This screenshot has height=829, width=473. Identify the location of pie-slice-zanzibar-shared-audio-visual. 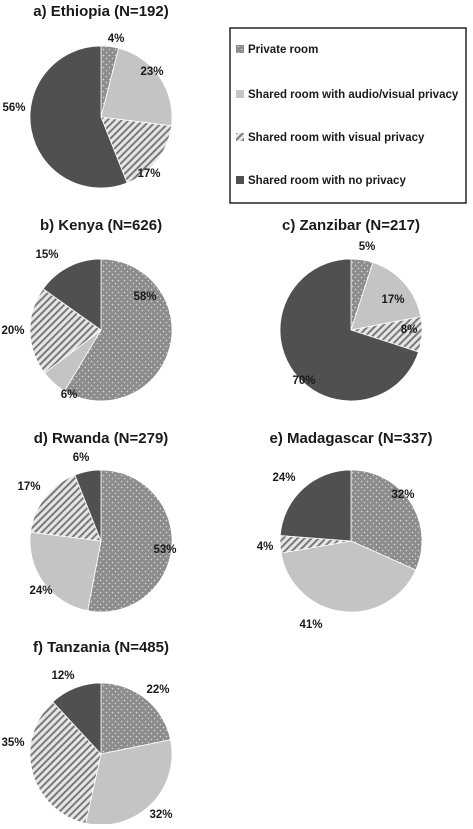
(386, 296).